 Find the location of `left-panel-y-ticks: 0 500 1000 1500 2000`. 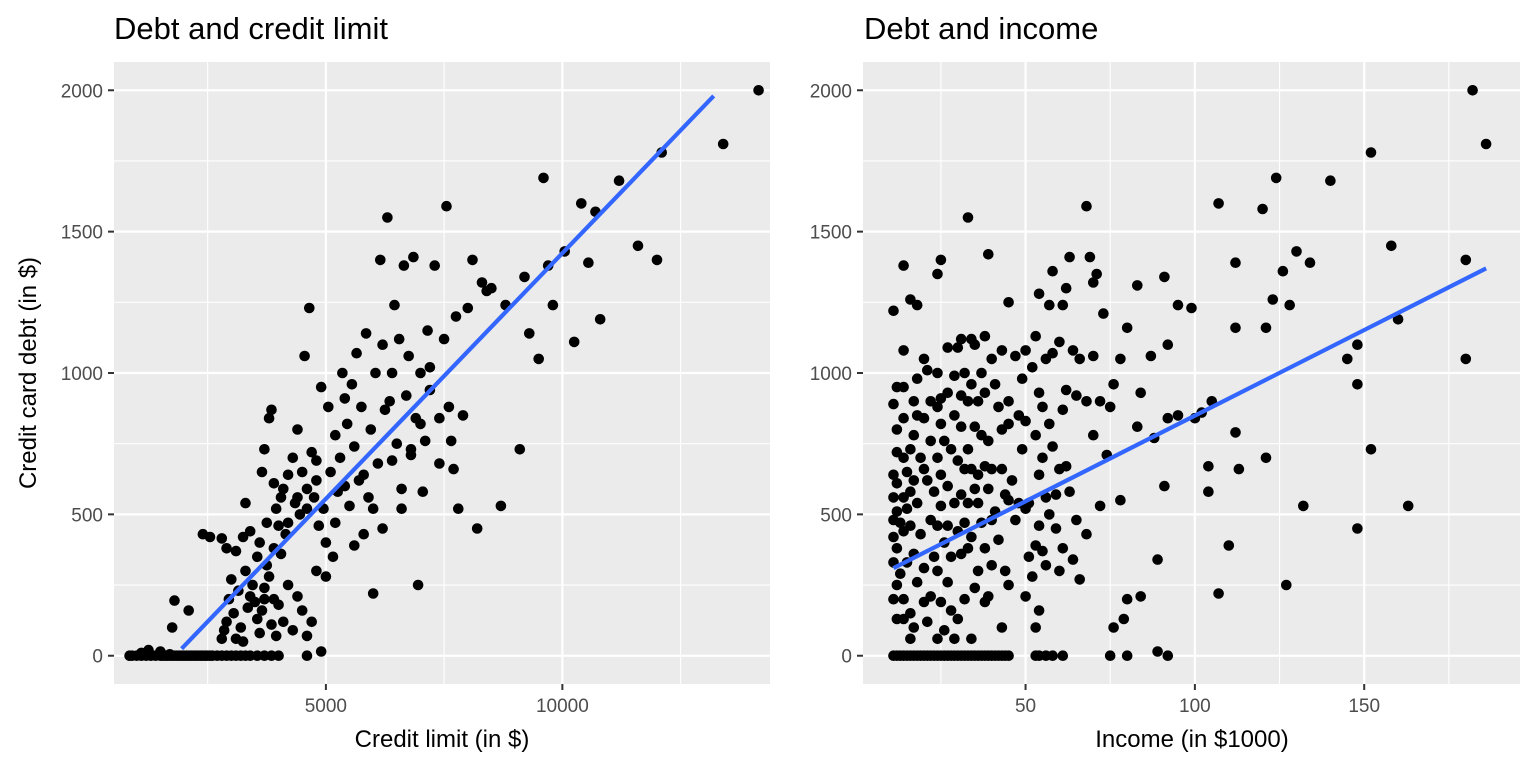

left-panel-y-ticks: 0 500 1000 1500 2000 is located at coordinates (87, 374).